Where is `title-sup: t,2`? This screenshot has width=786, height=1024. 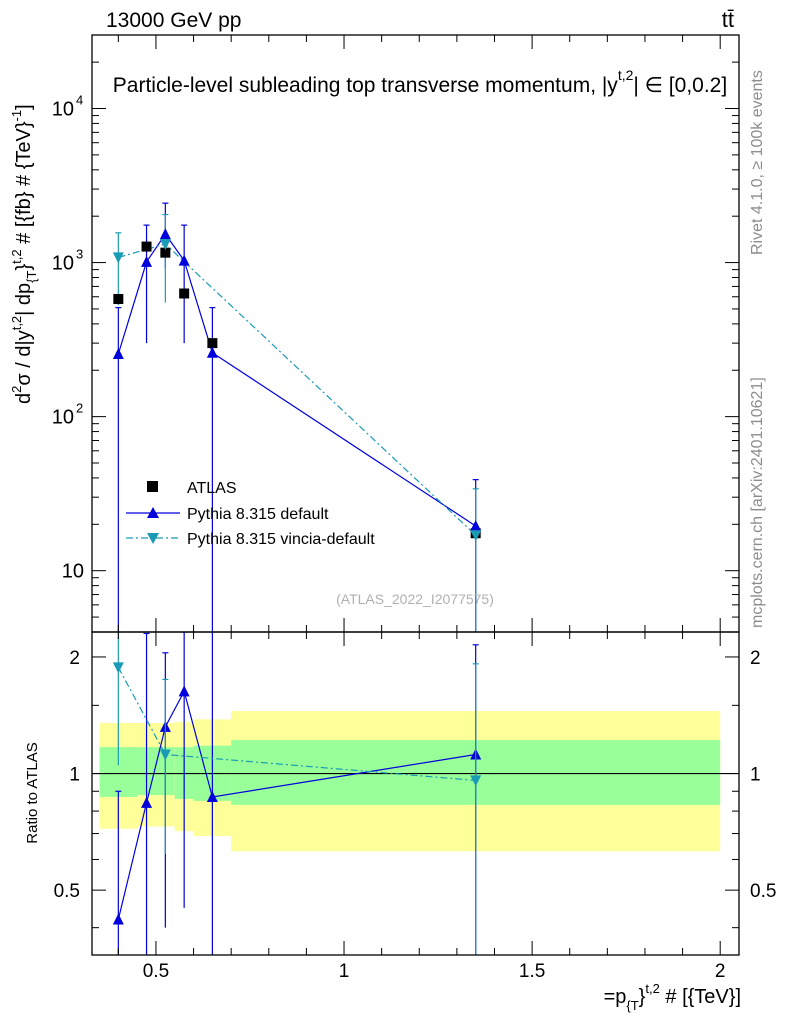 title-sup: t,2 is located at coordinates (626, 75).